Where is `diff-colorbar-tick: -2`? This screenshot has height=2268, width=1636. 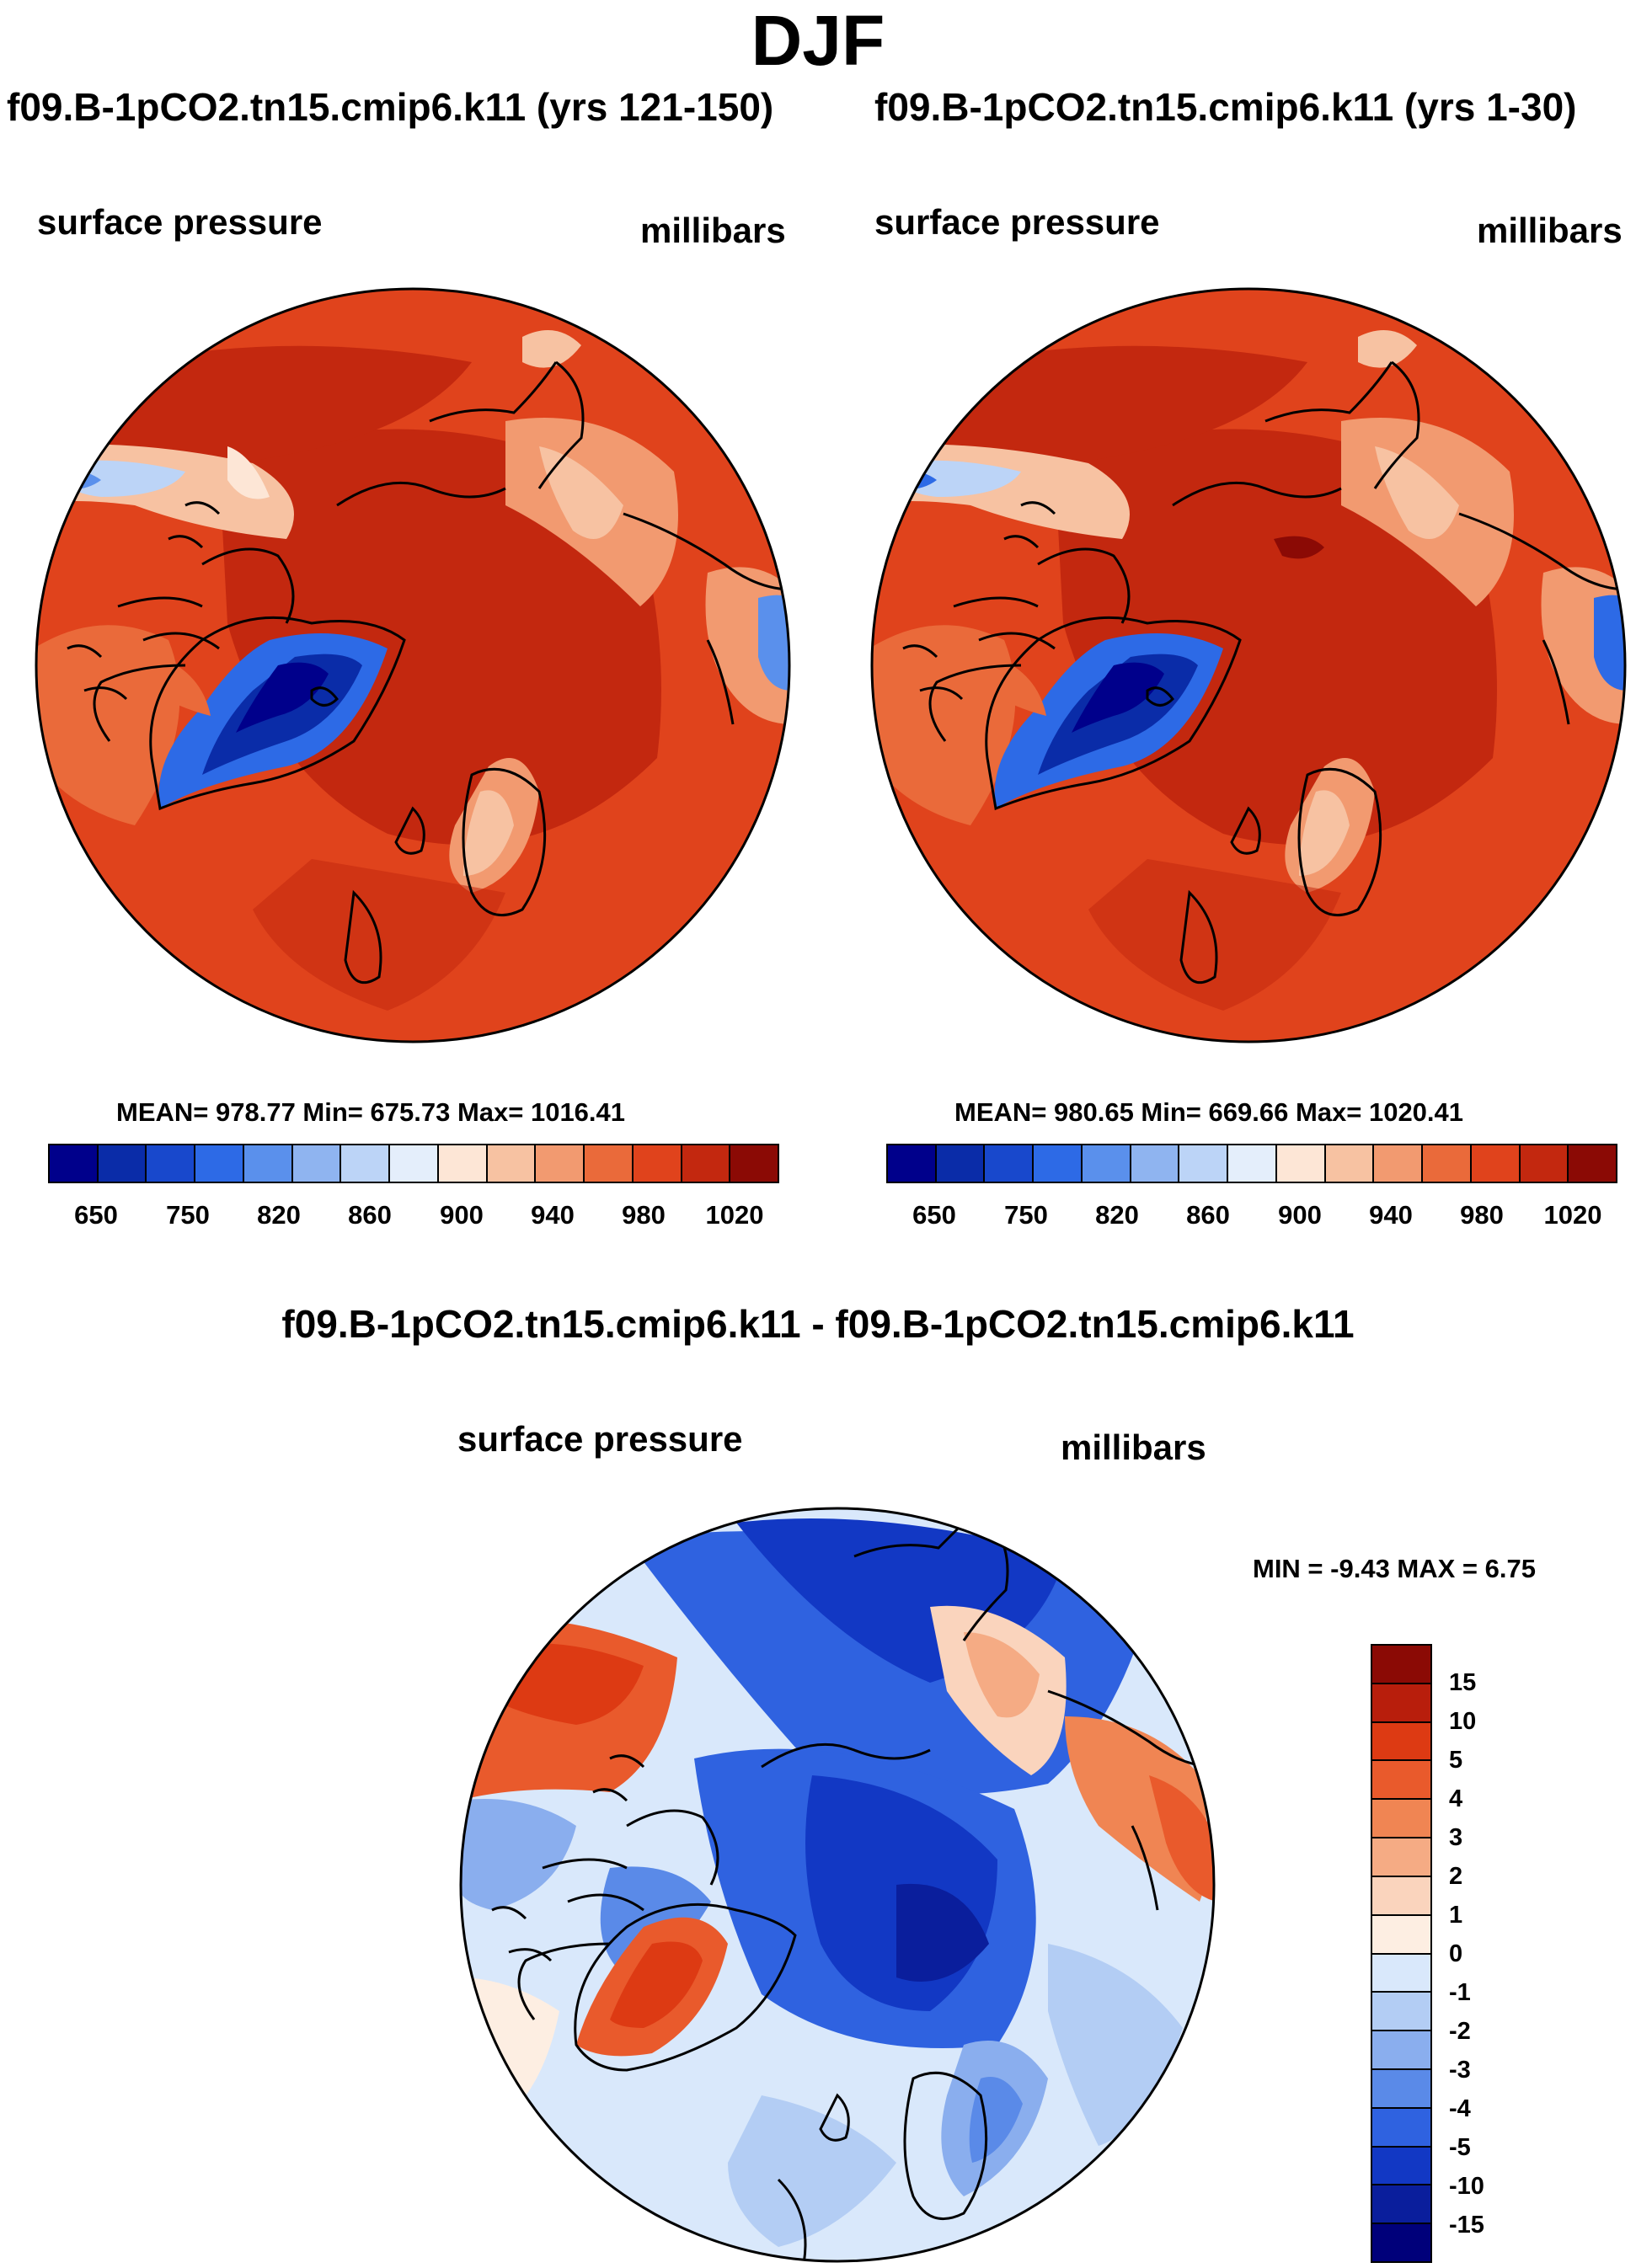
diff-colorbar-tick: -2 is located at coordinates (1460, 2031).